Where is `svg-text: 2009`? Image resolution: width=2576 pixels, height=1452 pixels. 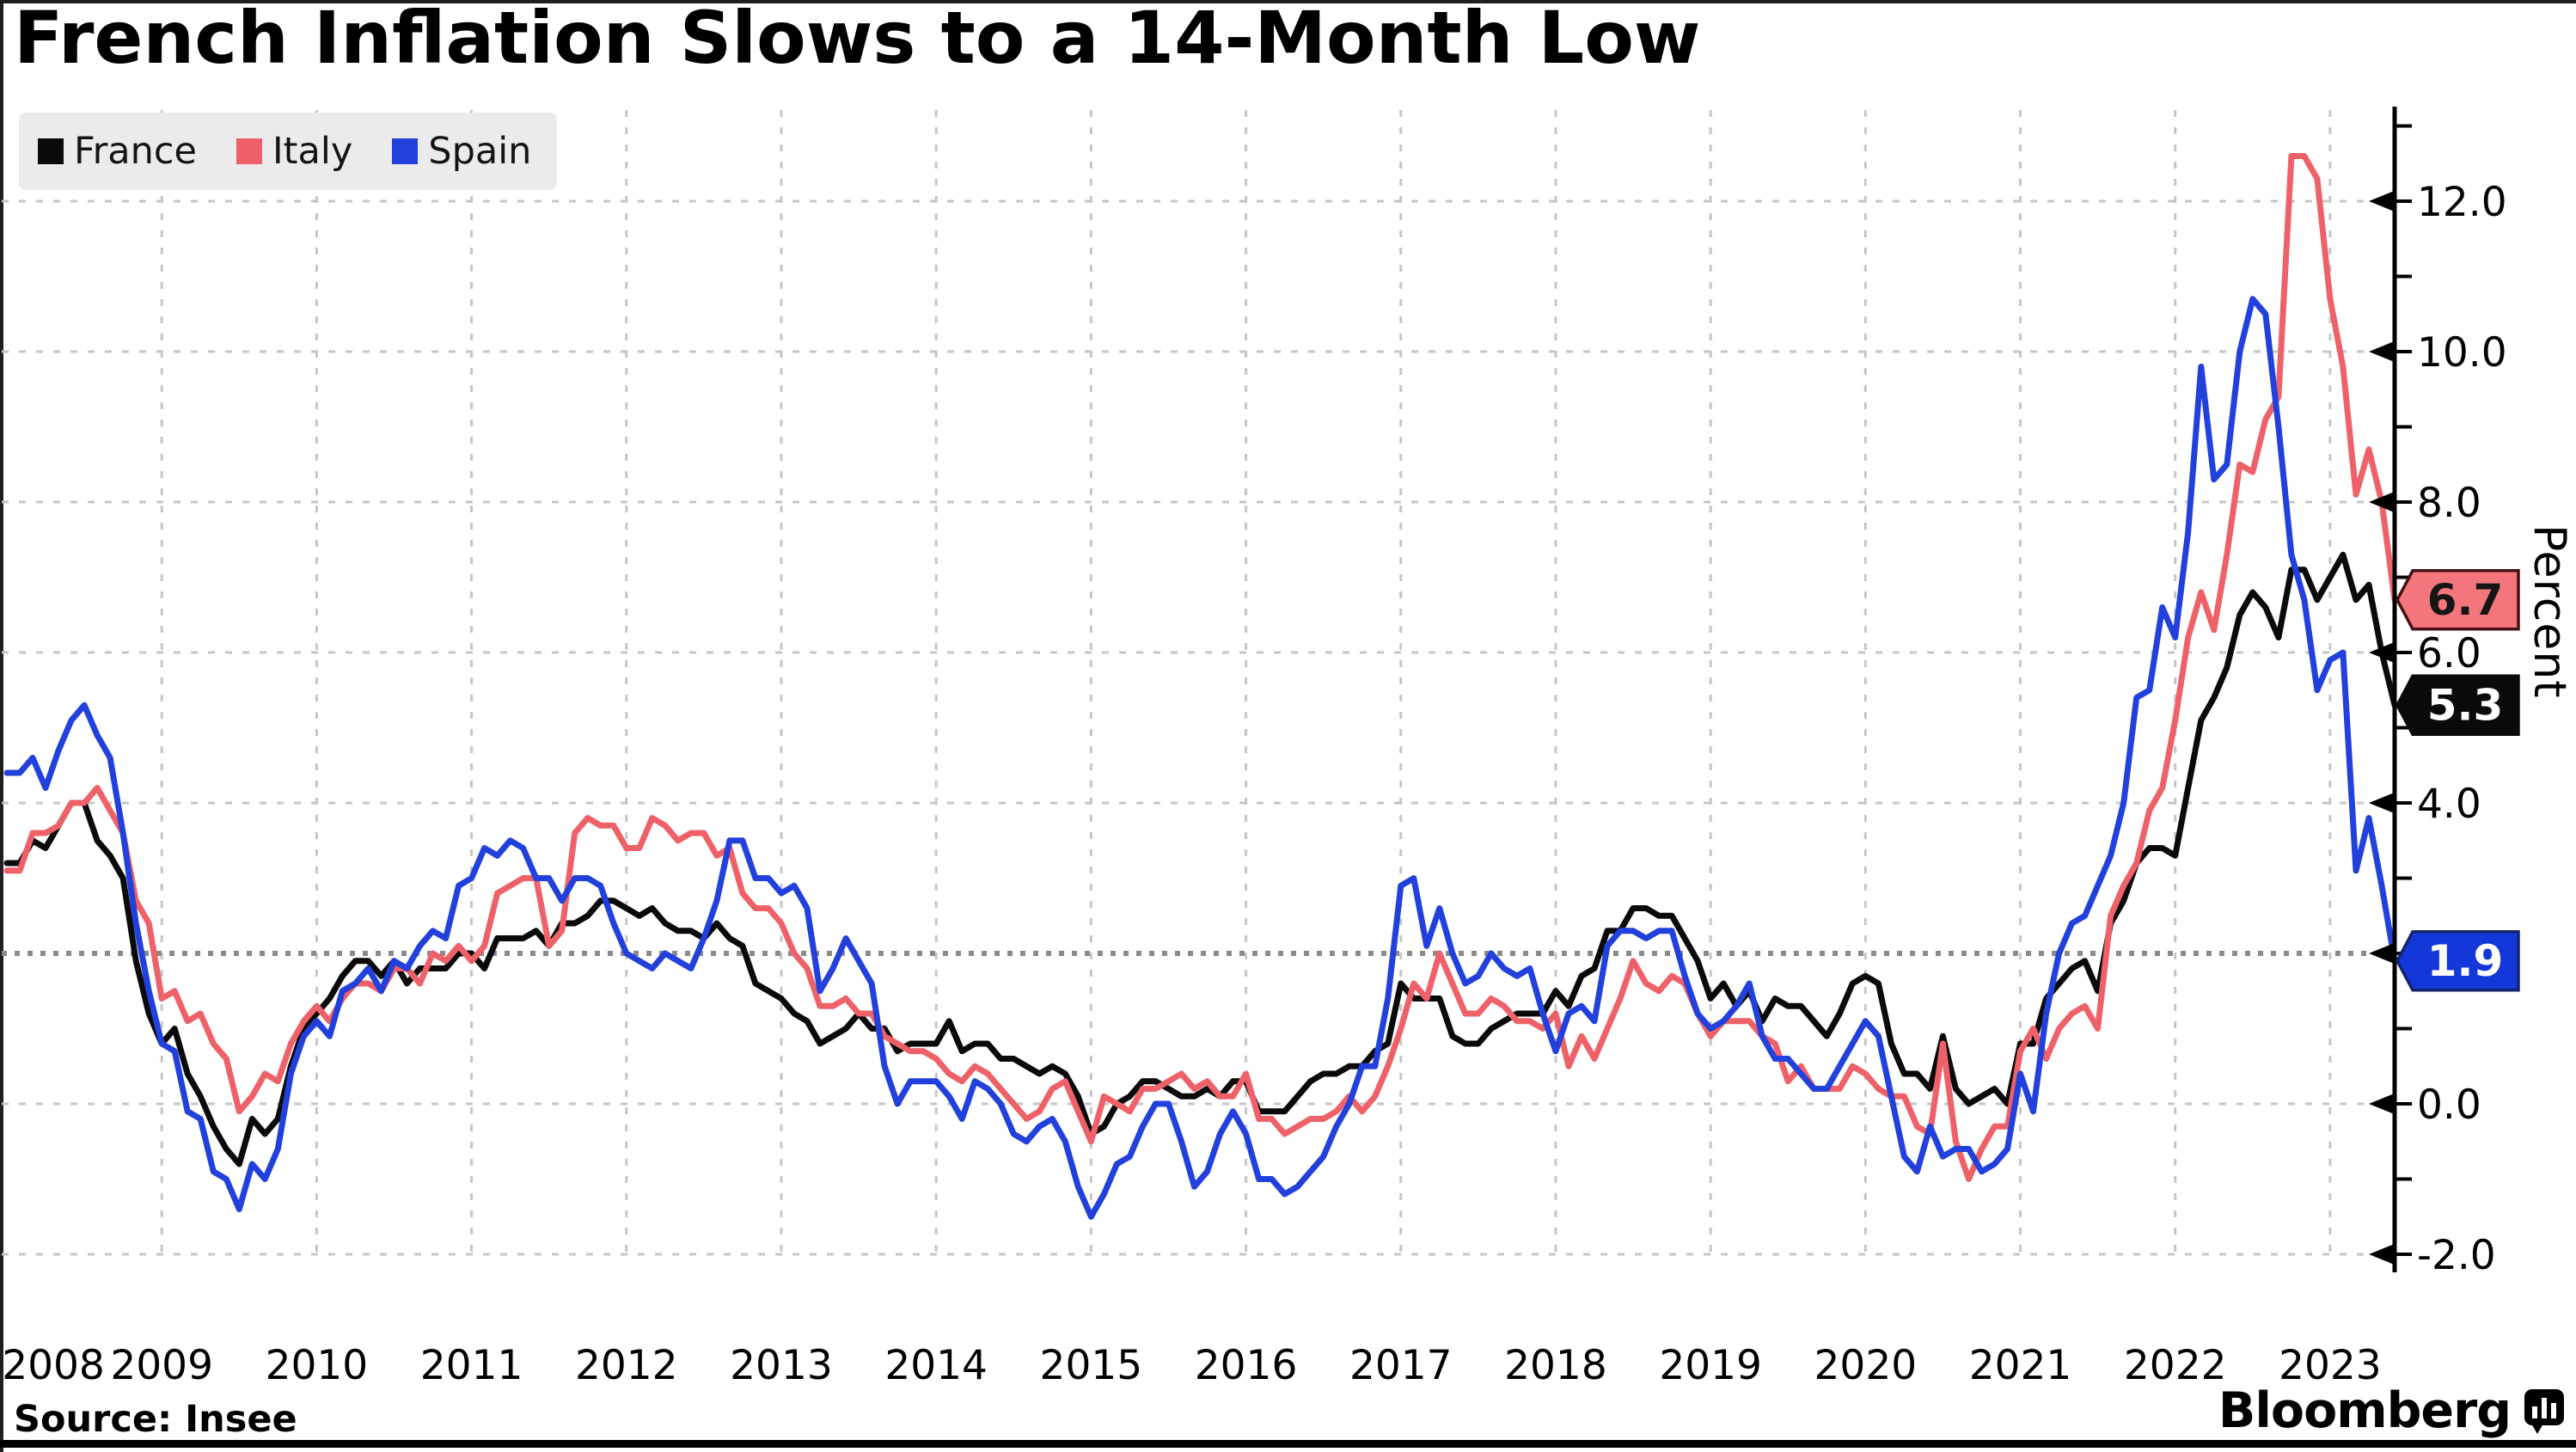
svg-text: 2009 is located at coordinates (161, 1365).